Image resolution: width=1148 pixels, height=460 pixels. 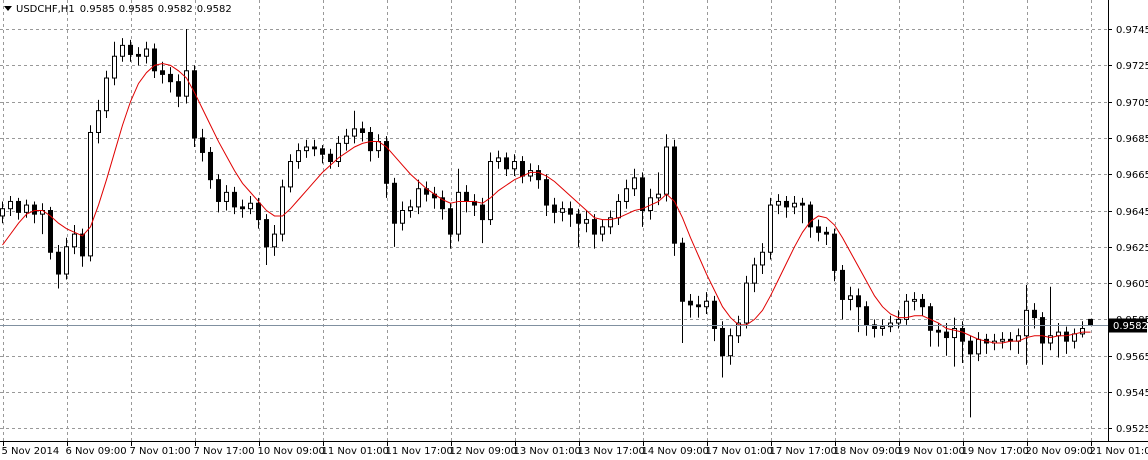 What do you see at coordinates (867, 451) in the screenshot?
I see `x-tick-label: 18 Nov 09:00` at bounding box center [867, 451].